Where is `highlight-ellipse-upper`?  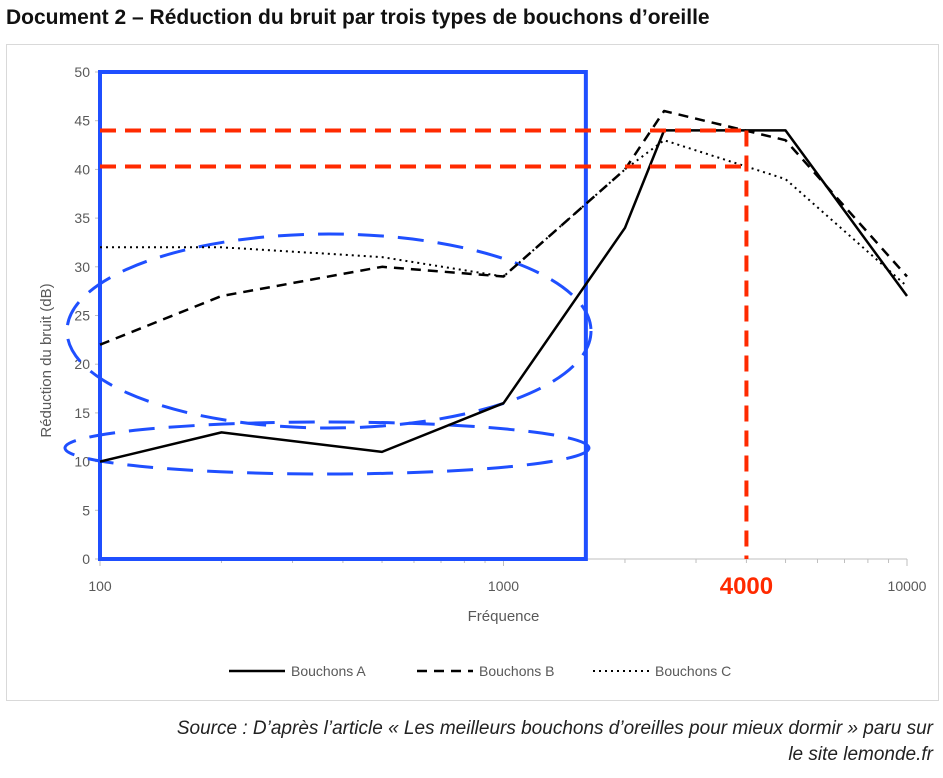 highlight-ellipse-upper is located at coordinates (329, 331).